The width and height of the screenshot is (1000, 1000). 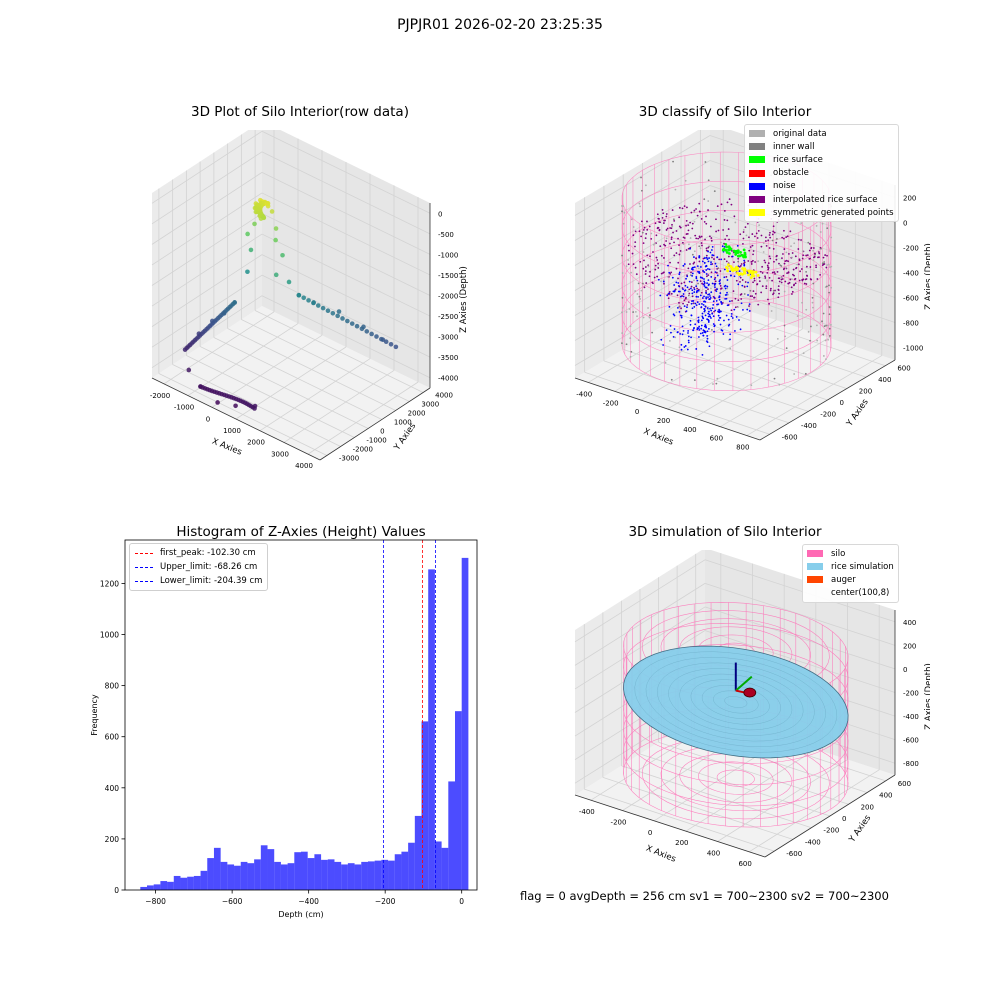 I want to click on x-axis-label: X Axies, so click(x=660, y=854).